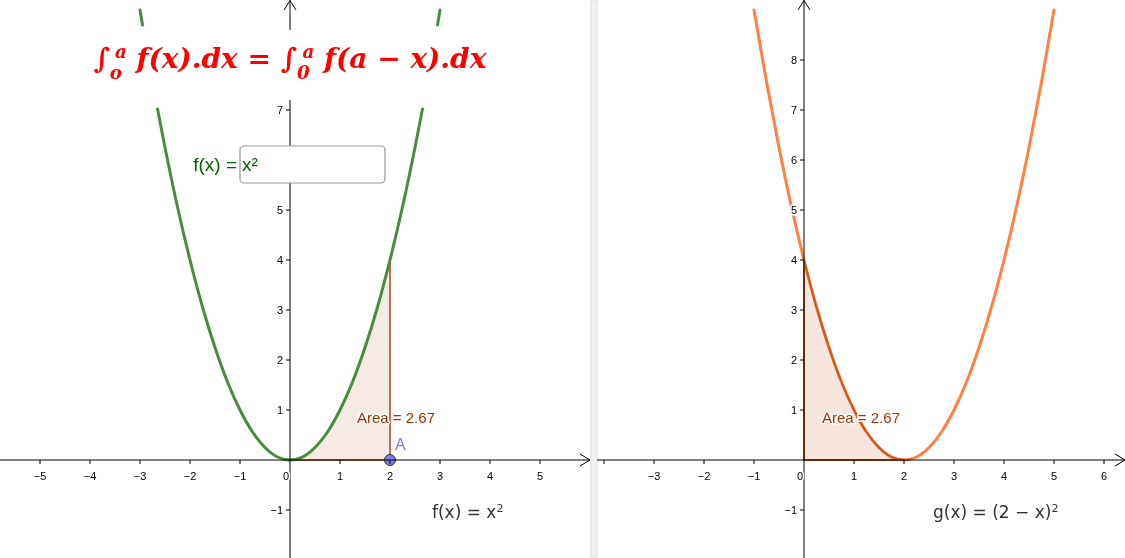 The height and width of the screenshot is (558, 1125). Describe the element at coordinates (400, 444) in the screenshot. I see `series-label: A` at that location.